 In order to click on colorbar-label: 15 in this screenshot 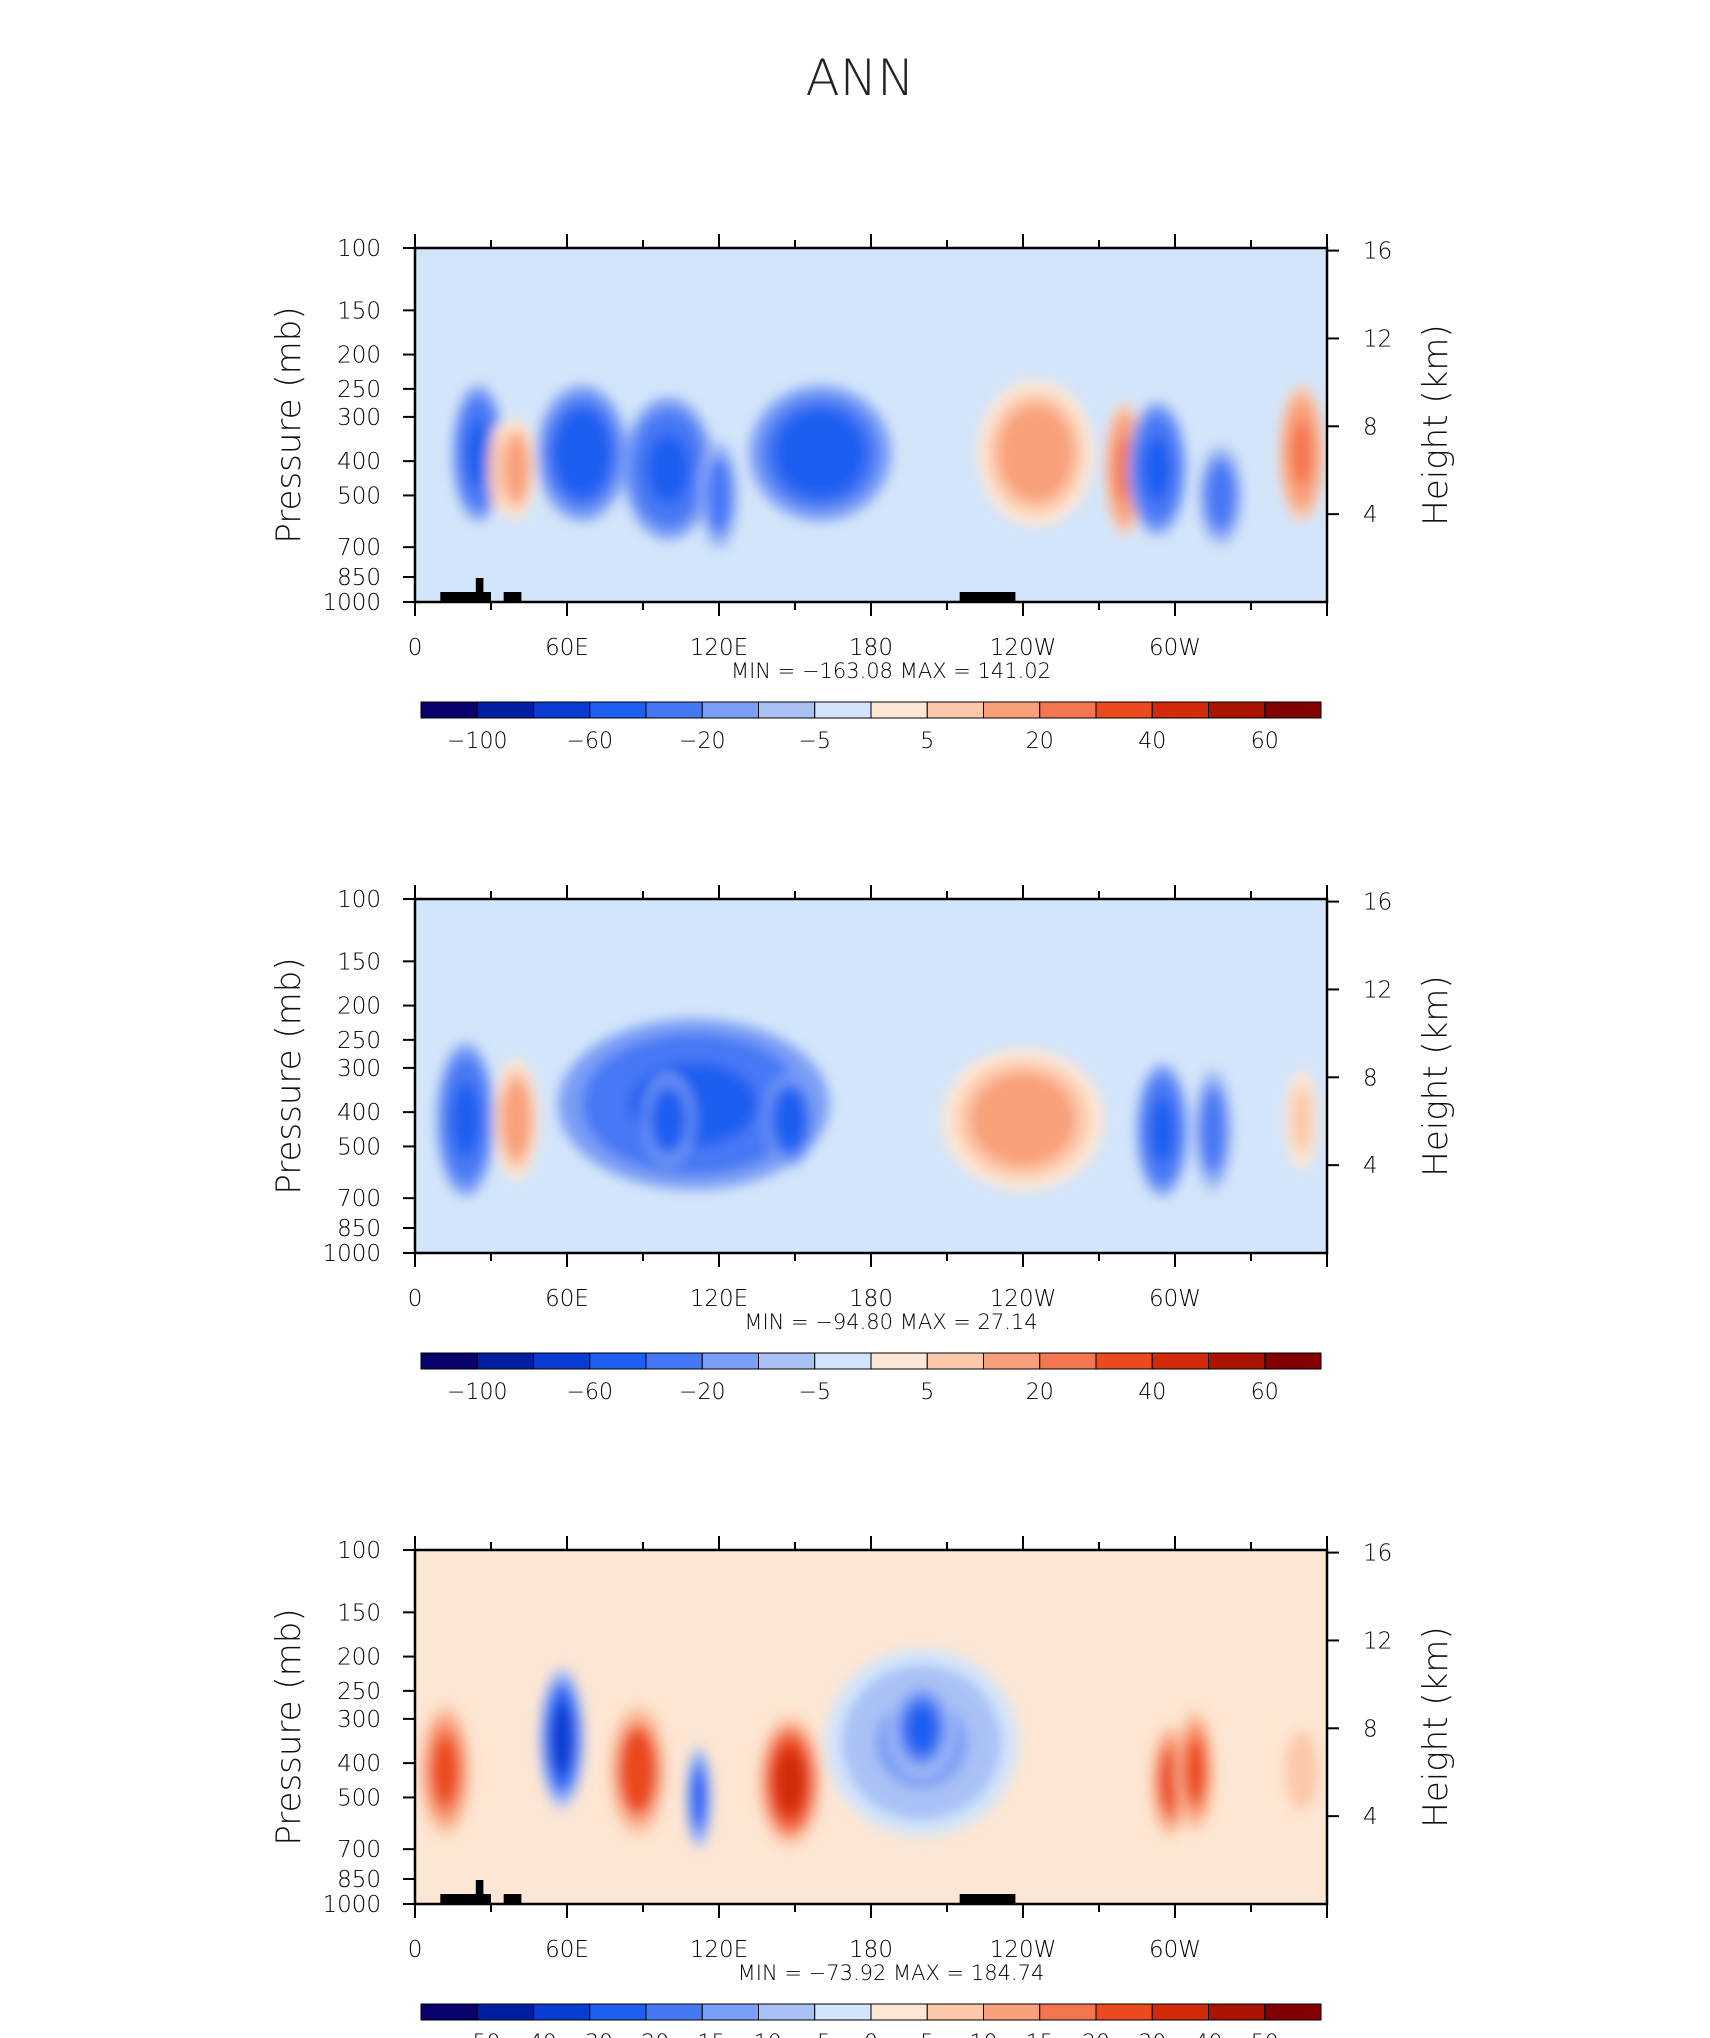, I will do `click(1040, 2034)`.